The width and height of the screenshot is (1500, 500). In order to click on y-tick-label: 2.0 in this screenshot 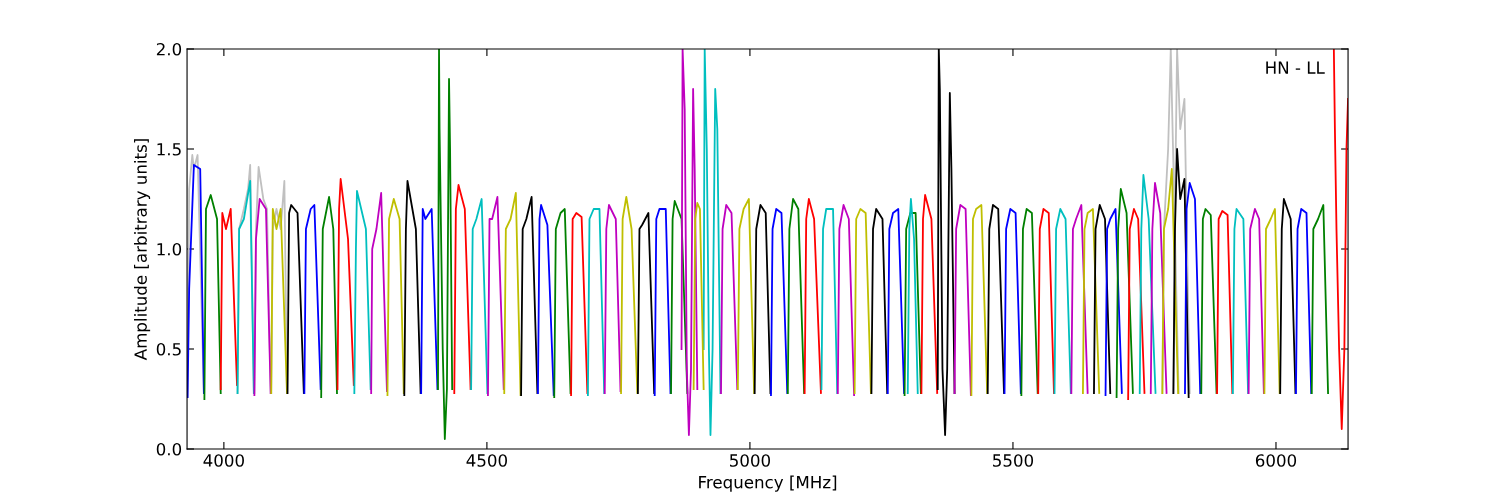, I will do `click(169, 49)`.